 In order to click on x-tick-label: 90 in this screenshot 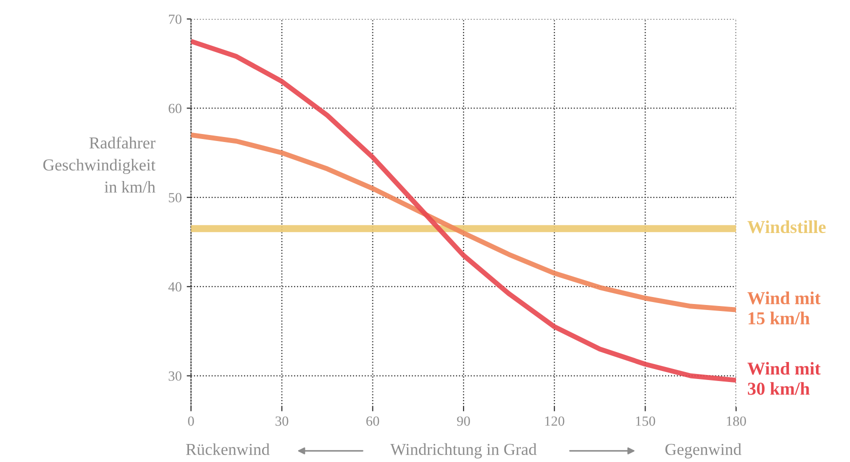, I will do `click(463, 421)`.